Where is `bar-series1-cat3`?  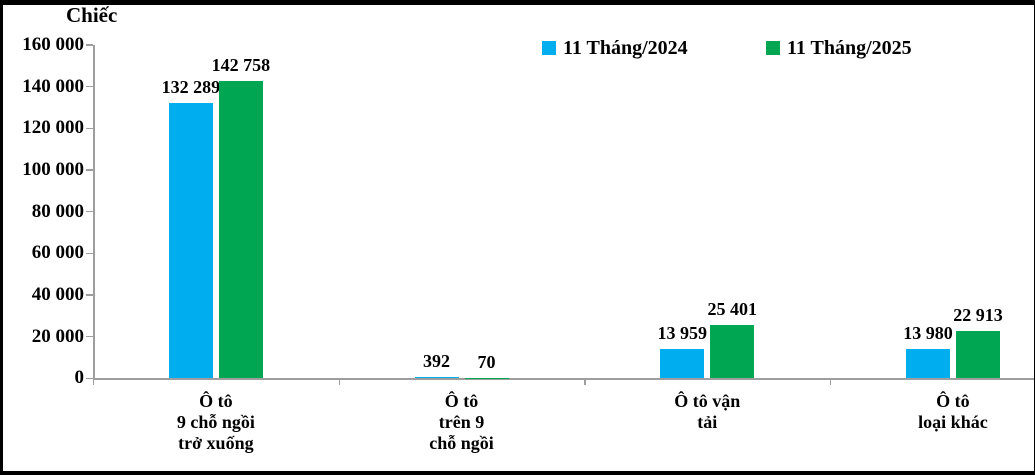
bar-series1-cat3 is located at coordinates (682, 364).